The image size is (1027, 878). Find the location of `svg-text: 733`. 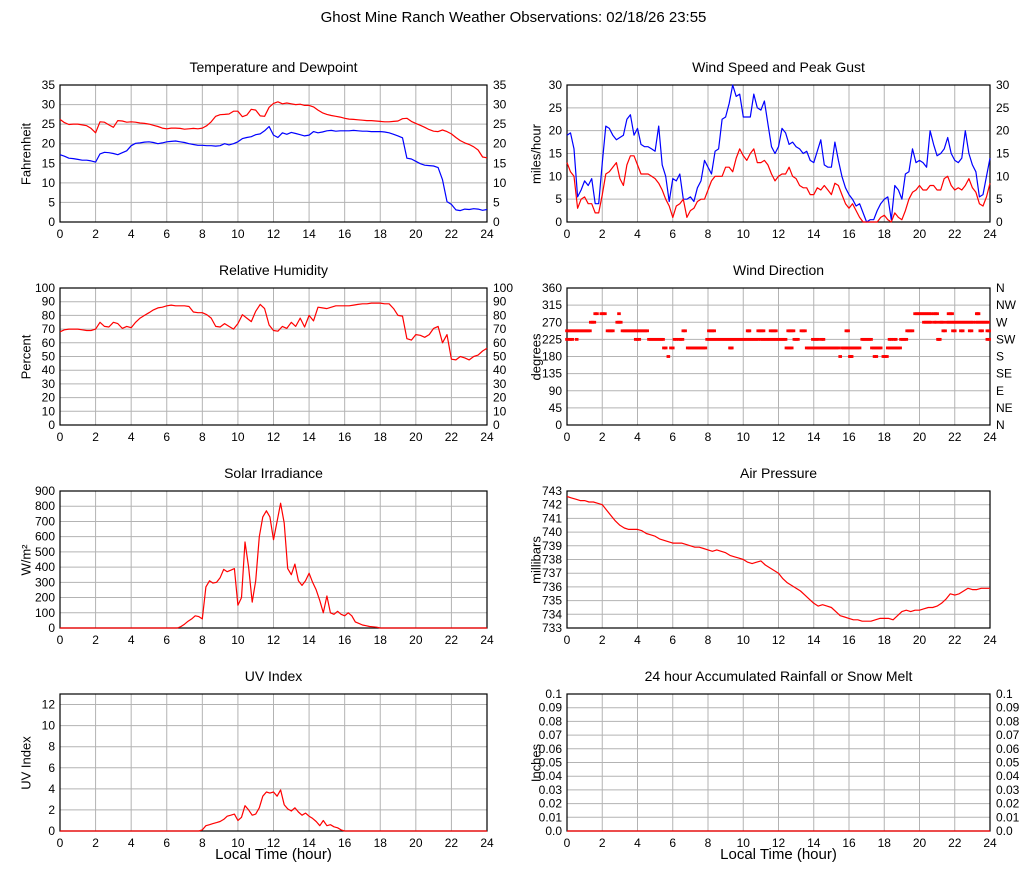

svg-text: 733 is located at coordinates (552, 628).